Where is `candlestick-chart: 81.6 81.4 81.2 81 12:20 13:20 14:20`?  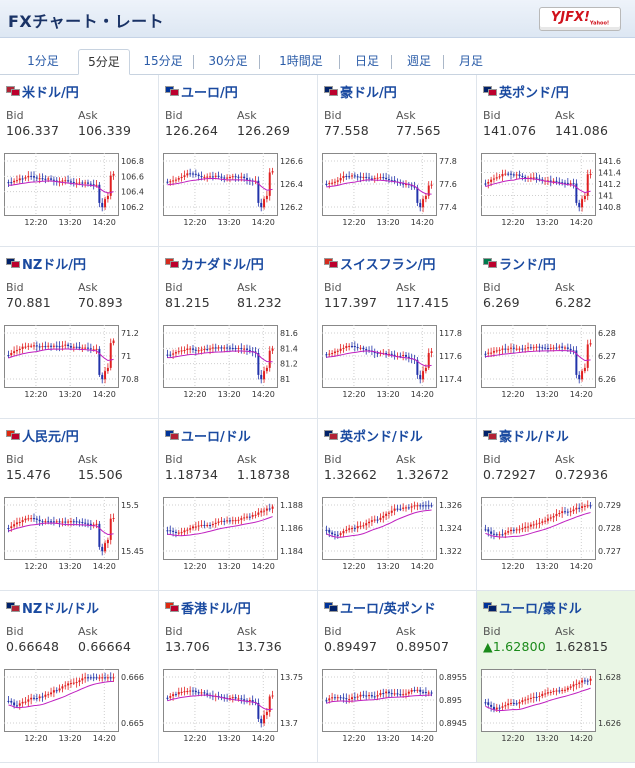
candlestick-chart: 81.6 81.4 81.2 81 12:20 13:20 14:20 is located at coordinates (238, 362).